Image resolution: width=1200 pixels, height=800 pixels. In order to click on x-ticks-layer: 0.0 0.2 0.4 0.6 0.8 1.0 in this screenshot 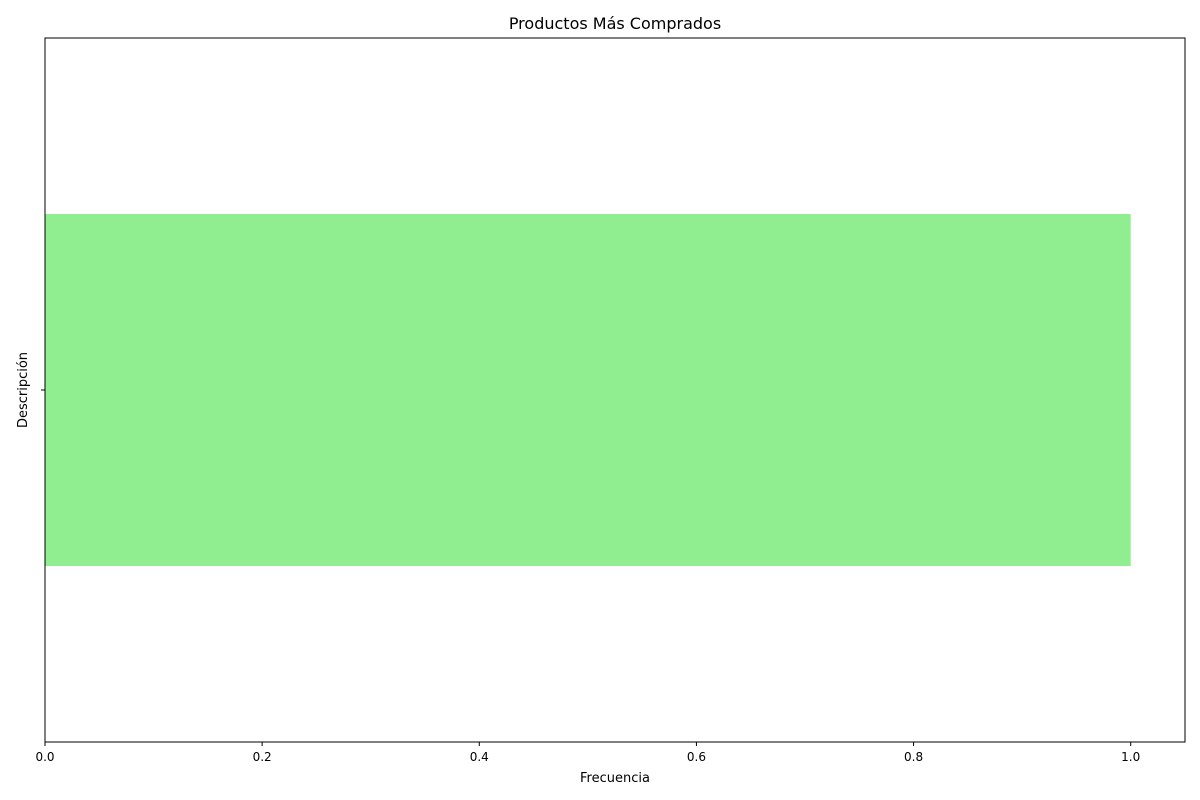, I will do `click(587, 753)`.